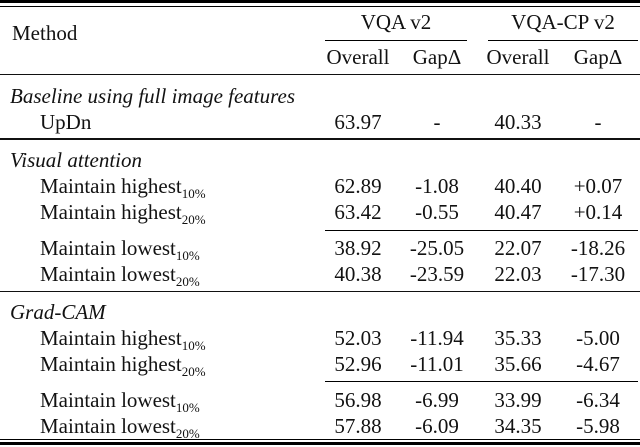 The width and height of the screenshot is (640, 447). What do you see at coordinates (58, 311) in the screenshot?
I see `section-label: Grad-CAM` at bounding box center [58, 311].